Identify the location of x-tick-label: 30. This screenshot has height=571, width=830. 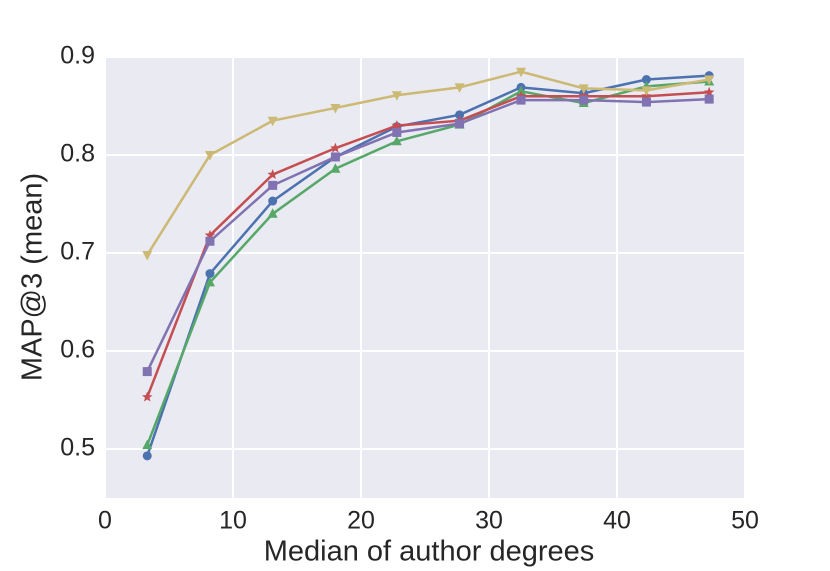
(489, 521).